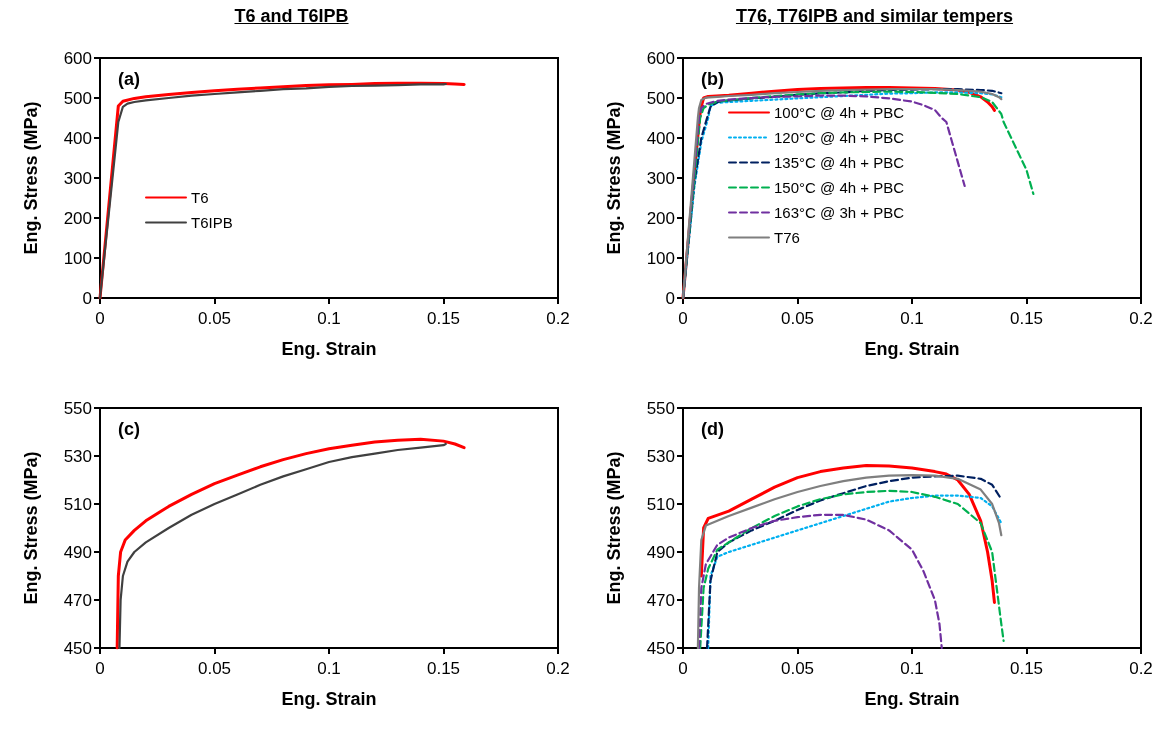  What do you see at coordinates (839, 162) in the screenshot?
I see `legend-label: 135°C @ 4h + PBC` at bounding box center [839, 162].